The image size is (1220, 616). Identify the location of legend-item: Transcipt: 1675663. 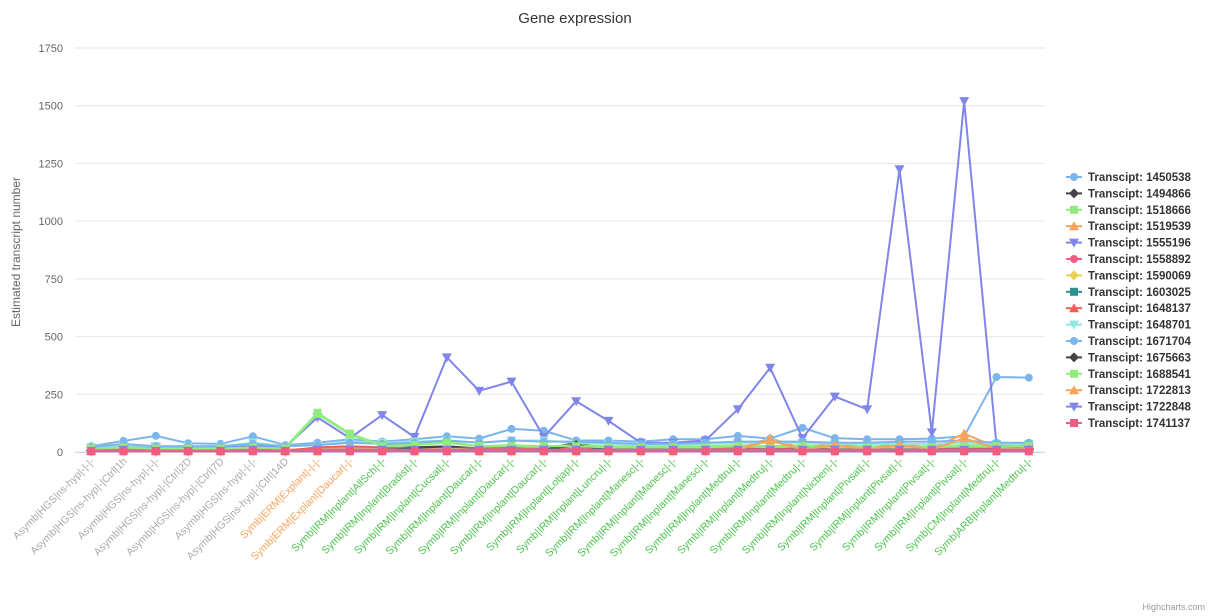
(1128, 358).